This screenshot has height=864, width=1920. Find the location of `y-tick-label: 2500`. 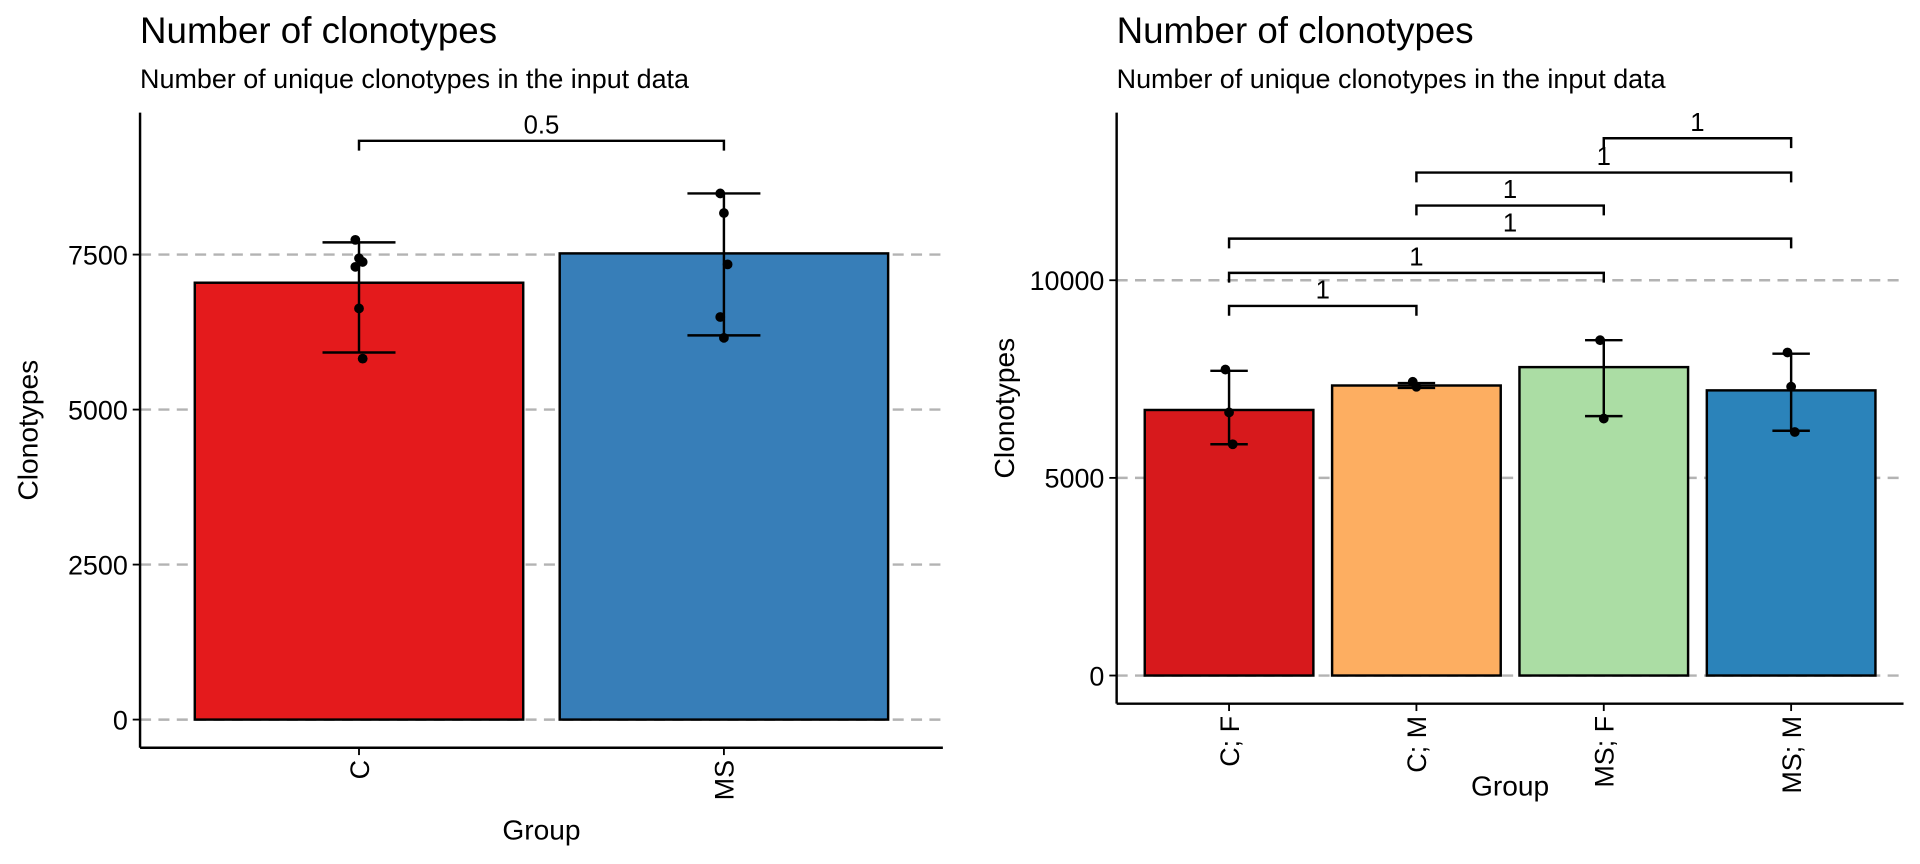

y-tick-label: 2500 is located at coordinates (98, 565).